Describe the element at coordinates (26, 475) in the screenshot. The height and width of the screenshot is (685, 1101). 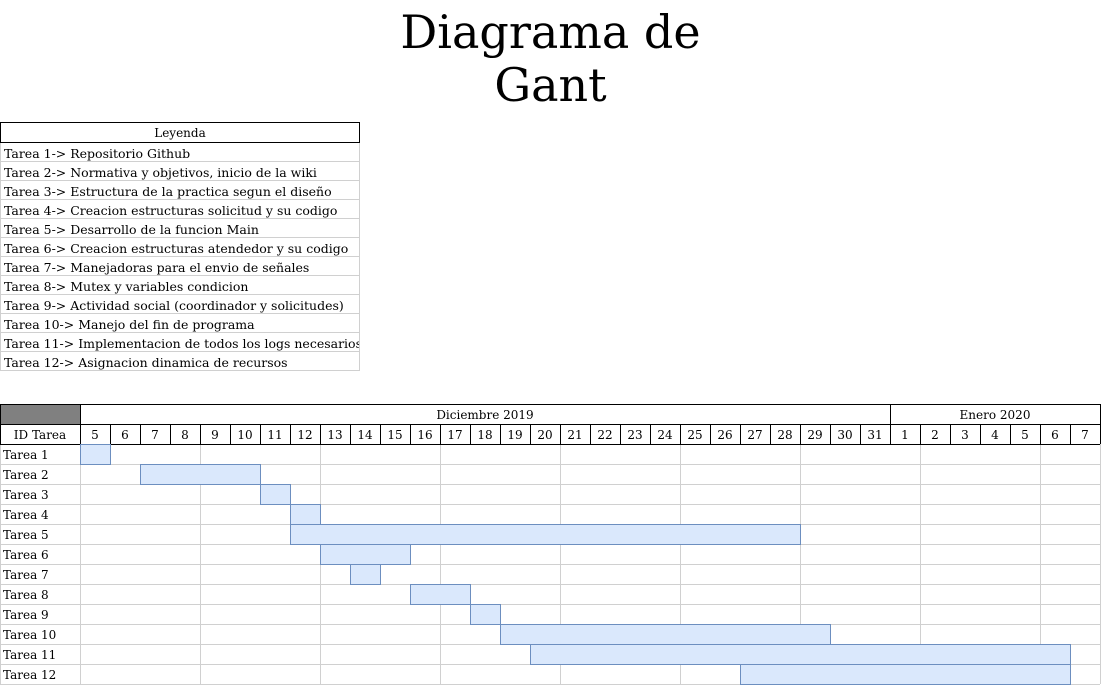
I see `task-label: Tarea 2` at that location.